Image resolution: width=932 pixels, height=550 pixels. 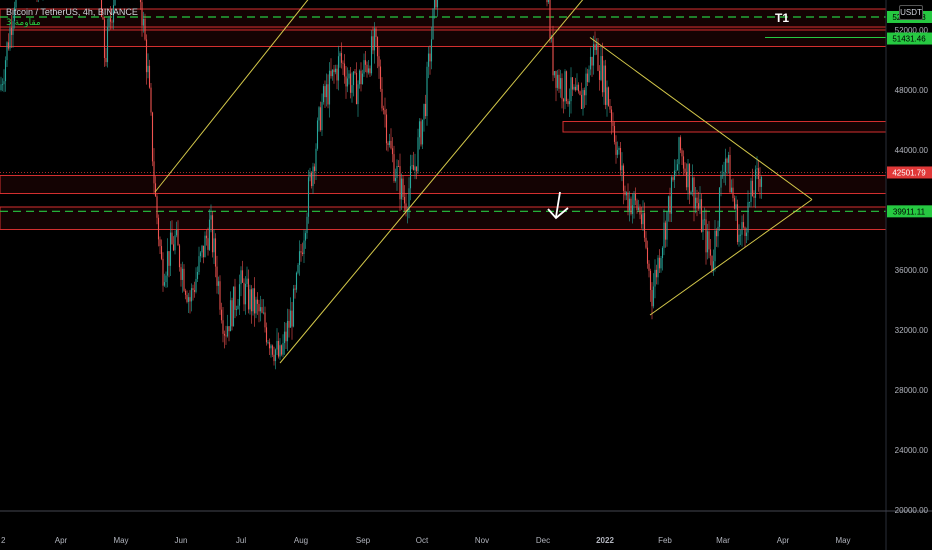 What do you see at coordinates (723, 540) in the screenshot?
I see `x-tick-label: Mar` at bounding box center [723, 540].